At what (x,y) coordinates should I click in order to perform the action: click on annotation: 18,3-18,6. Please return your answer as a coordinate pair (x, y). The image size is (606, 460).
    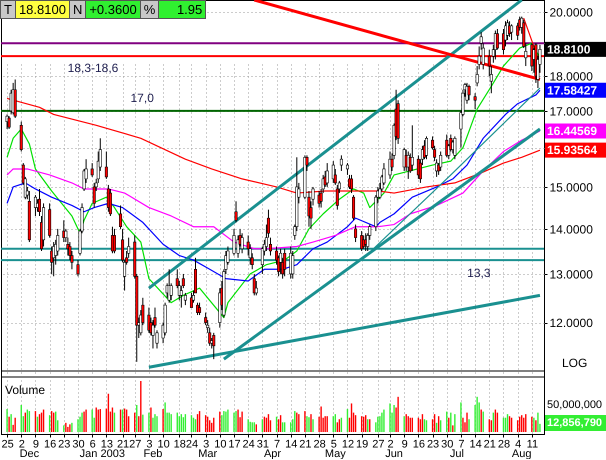
    Looking at the image, I should click on (93, 68).